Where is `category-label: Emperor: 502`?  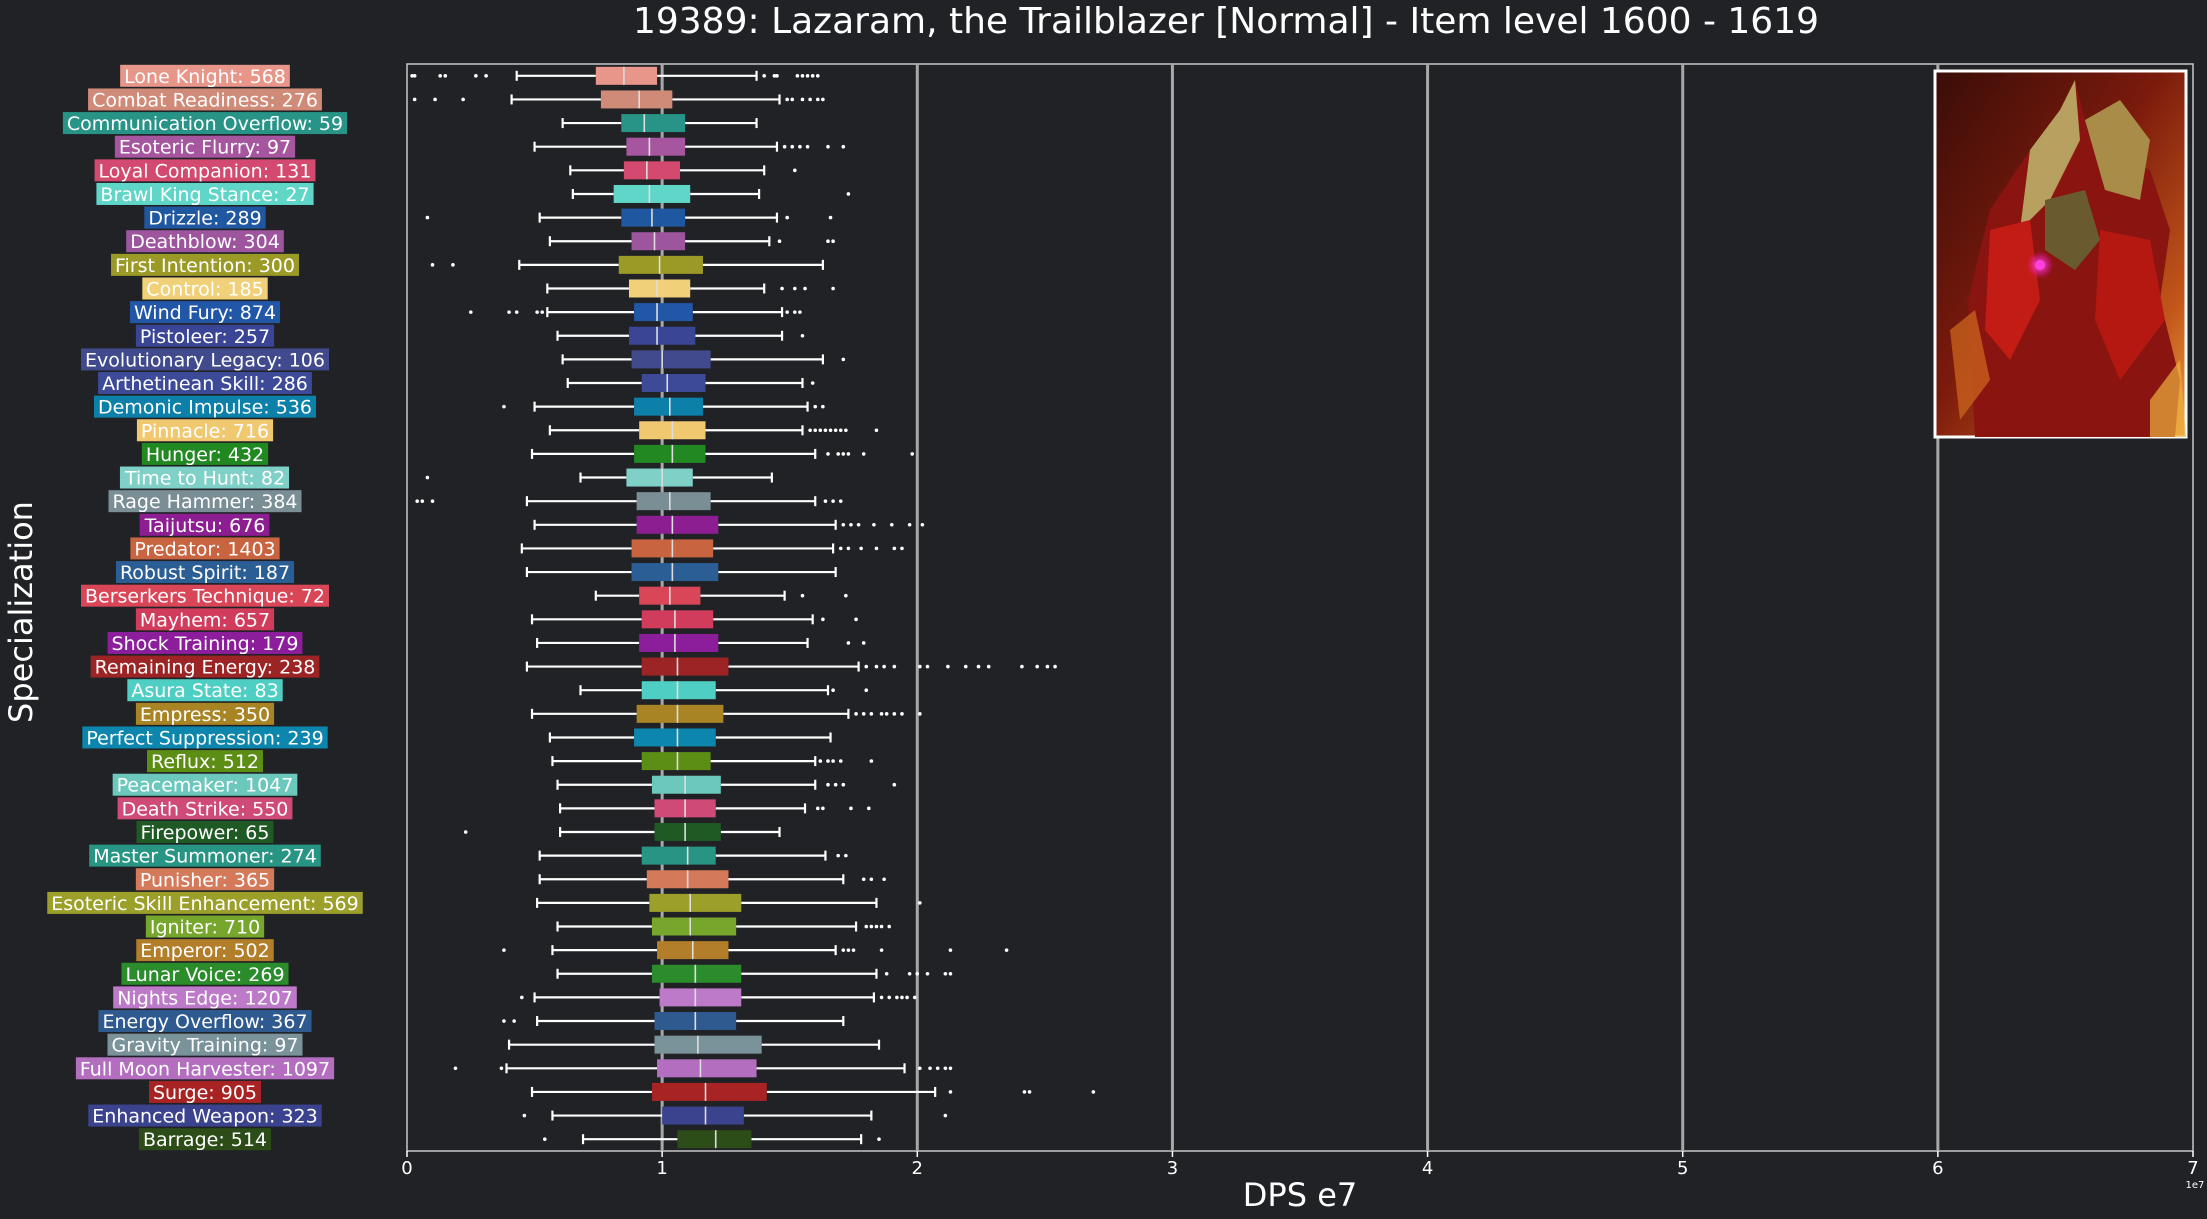 category-label: Emperor: 502 is located at coordinates (204, 951).